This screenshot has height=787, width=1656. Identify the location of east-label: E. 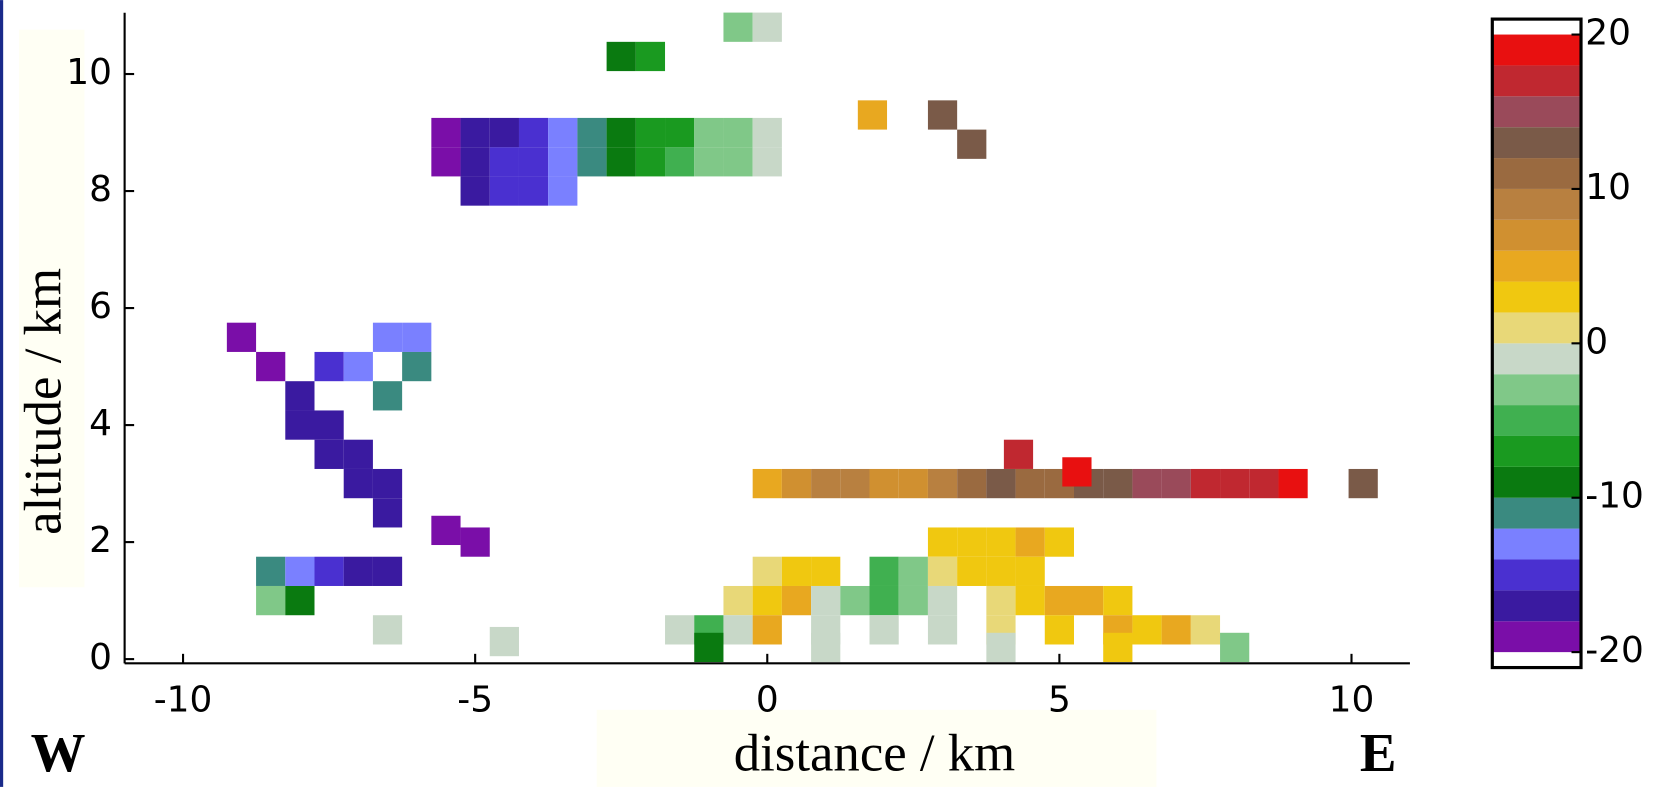
(1378, 752).